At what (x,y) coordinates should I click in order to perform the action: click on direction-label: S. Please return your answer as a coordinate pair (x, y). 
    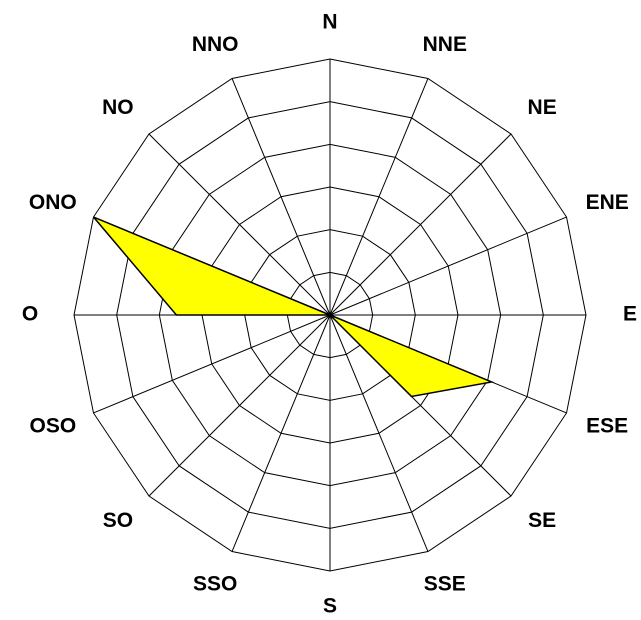
    Looking at the image, I should click on (330, 606).